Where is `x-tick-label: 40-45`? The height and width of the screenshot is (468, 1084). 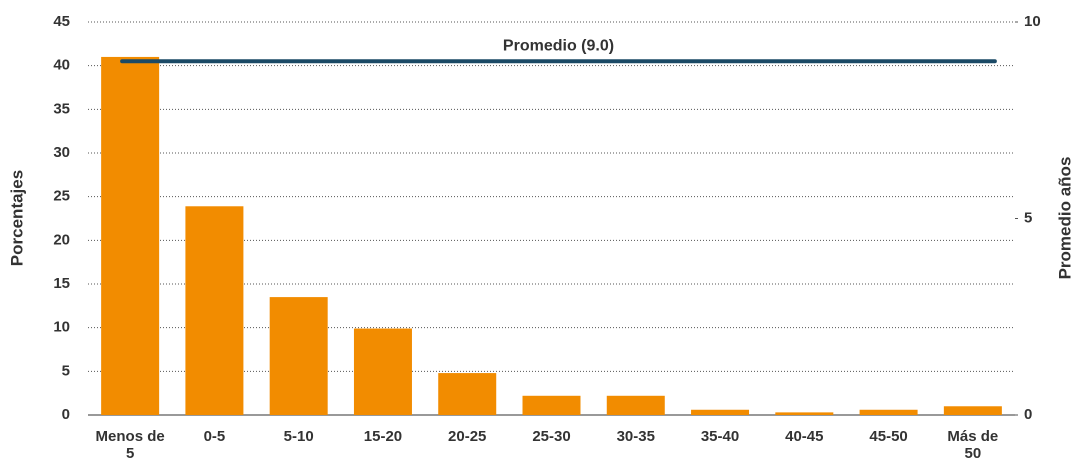
x-tick-label: 40-45 is located at coordinates (804, 436).